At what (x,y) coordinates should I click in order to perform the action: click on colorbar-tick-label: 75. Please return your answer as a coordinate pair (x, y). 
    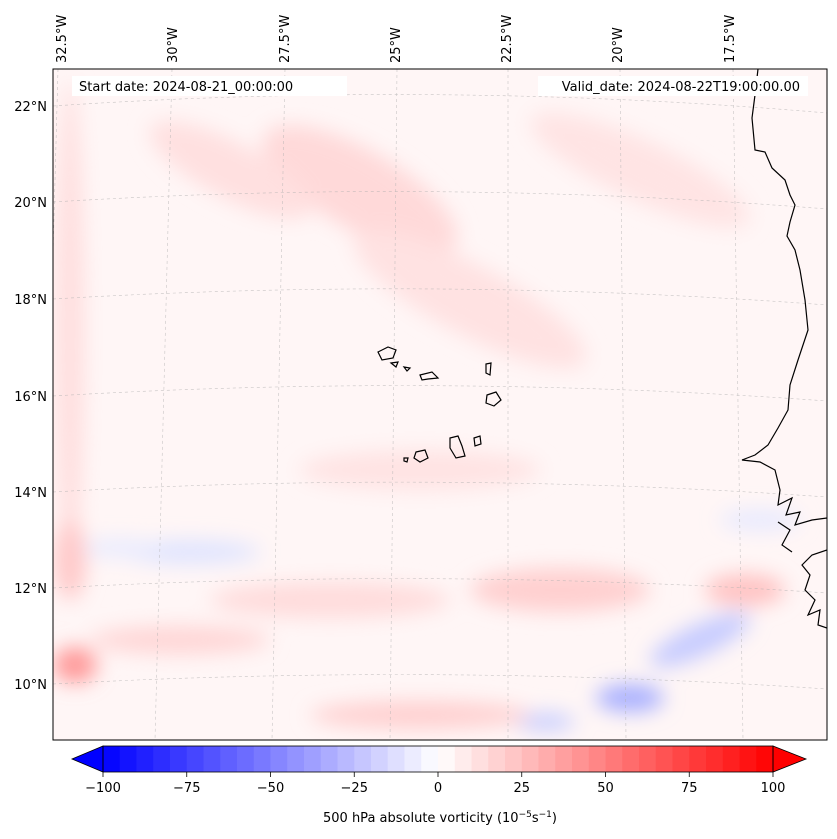
    Looking at the image, I should click on (689, 788).